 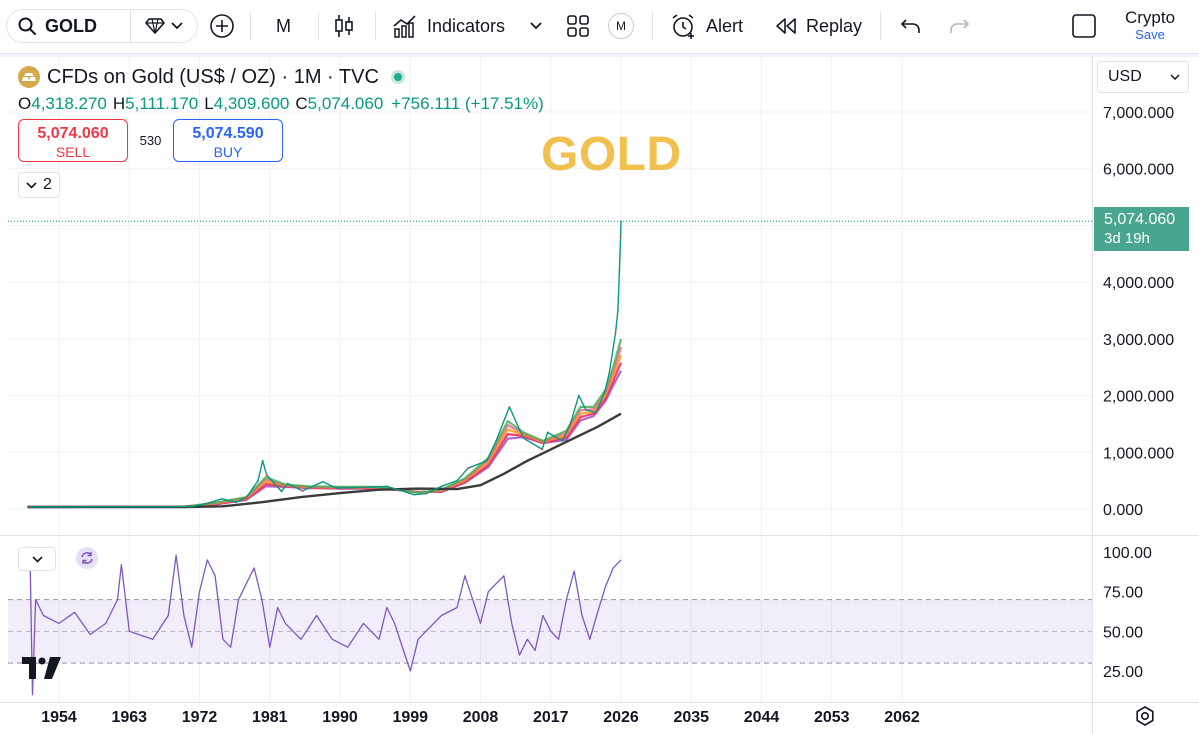 I want to click on time-tick-label: 1972, so click(x=200, y=717).